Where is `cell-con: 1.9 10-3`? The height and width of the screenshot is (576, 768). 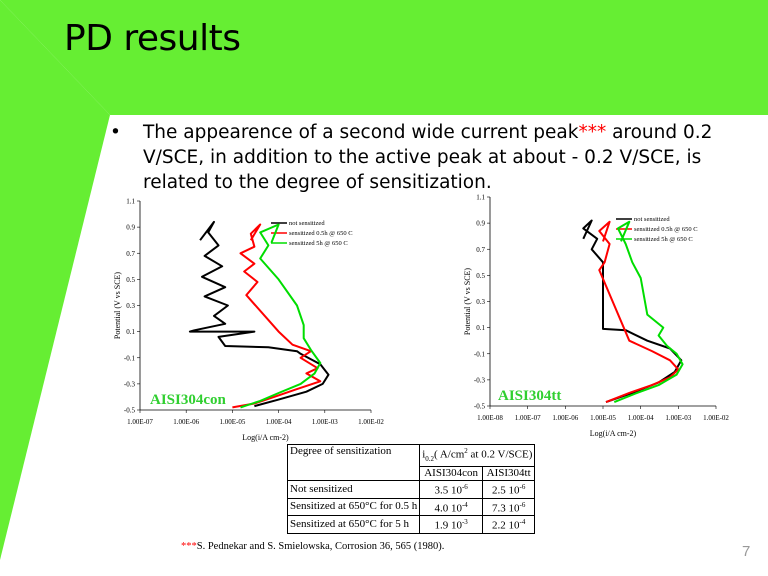
cell-con: 1.9 10-3 is located at coordinates (451, 524).